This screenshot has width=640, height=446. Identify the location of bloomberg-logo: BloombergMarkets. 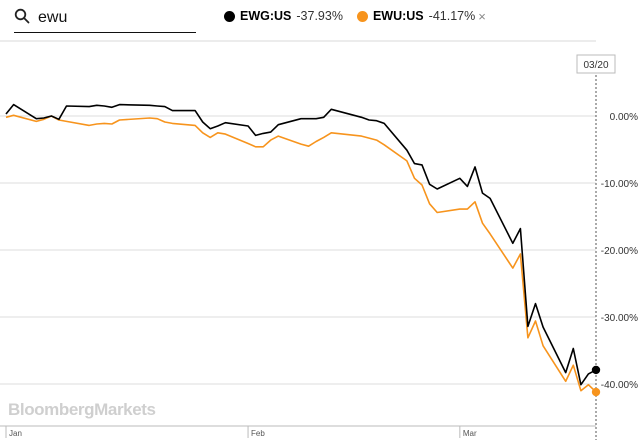
(82, 409).